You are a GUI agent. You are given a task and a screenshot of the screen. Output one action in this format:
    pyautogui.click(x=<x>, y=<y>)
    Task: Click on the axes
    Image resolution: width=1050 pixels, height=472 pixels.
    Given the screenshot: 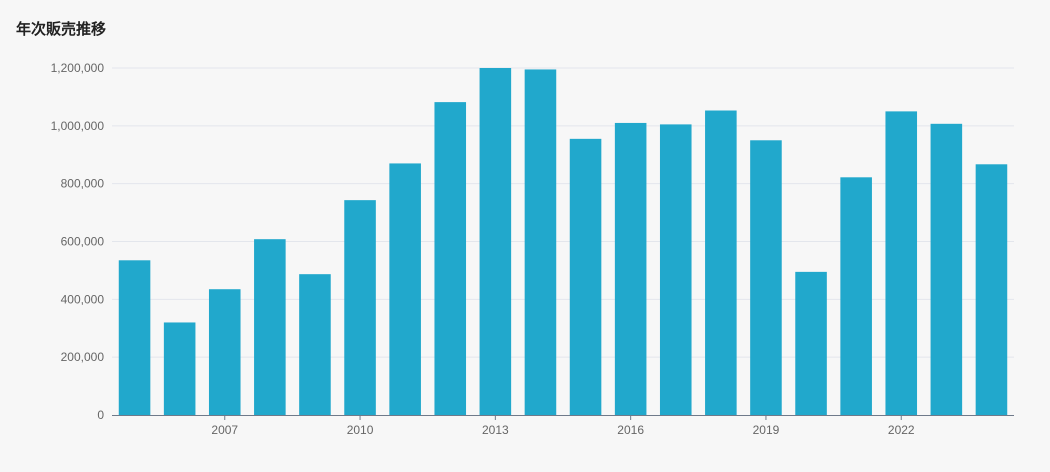 What is the action you would take?
    pyautogui.click(x=563, y=417)
    